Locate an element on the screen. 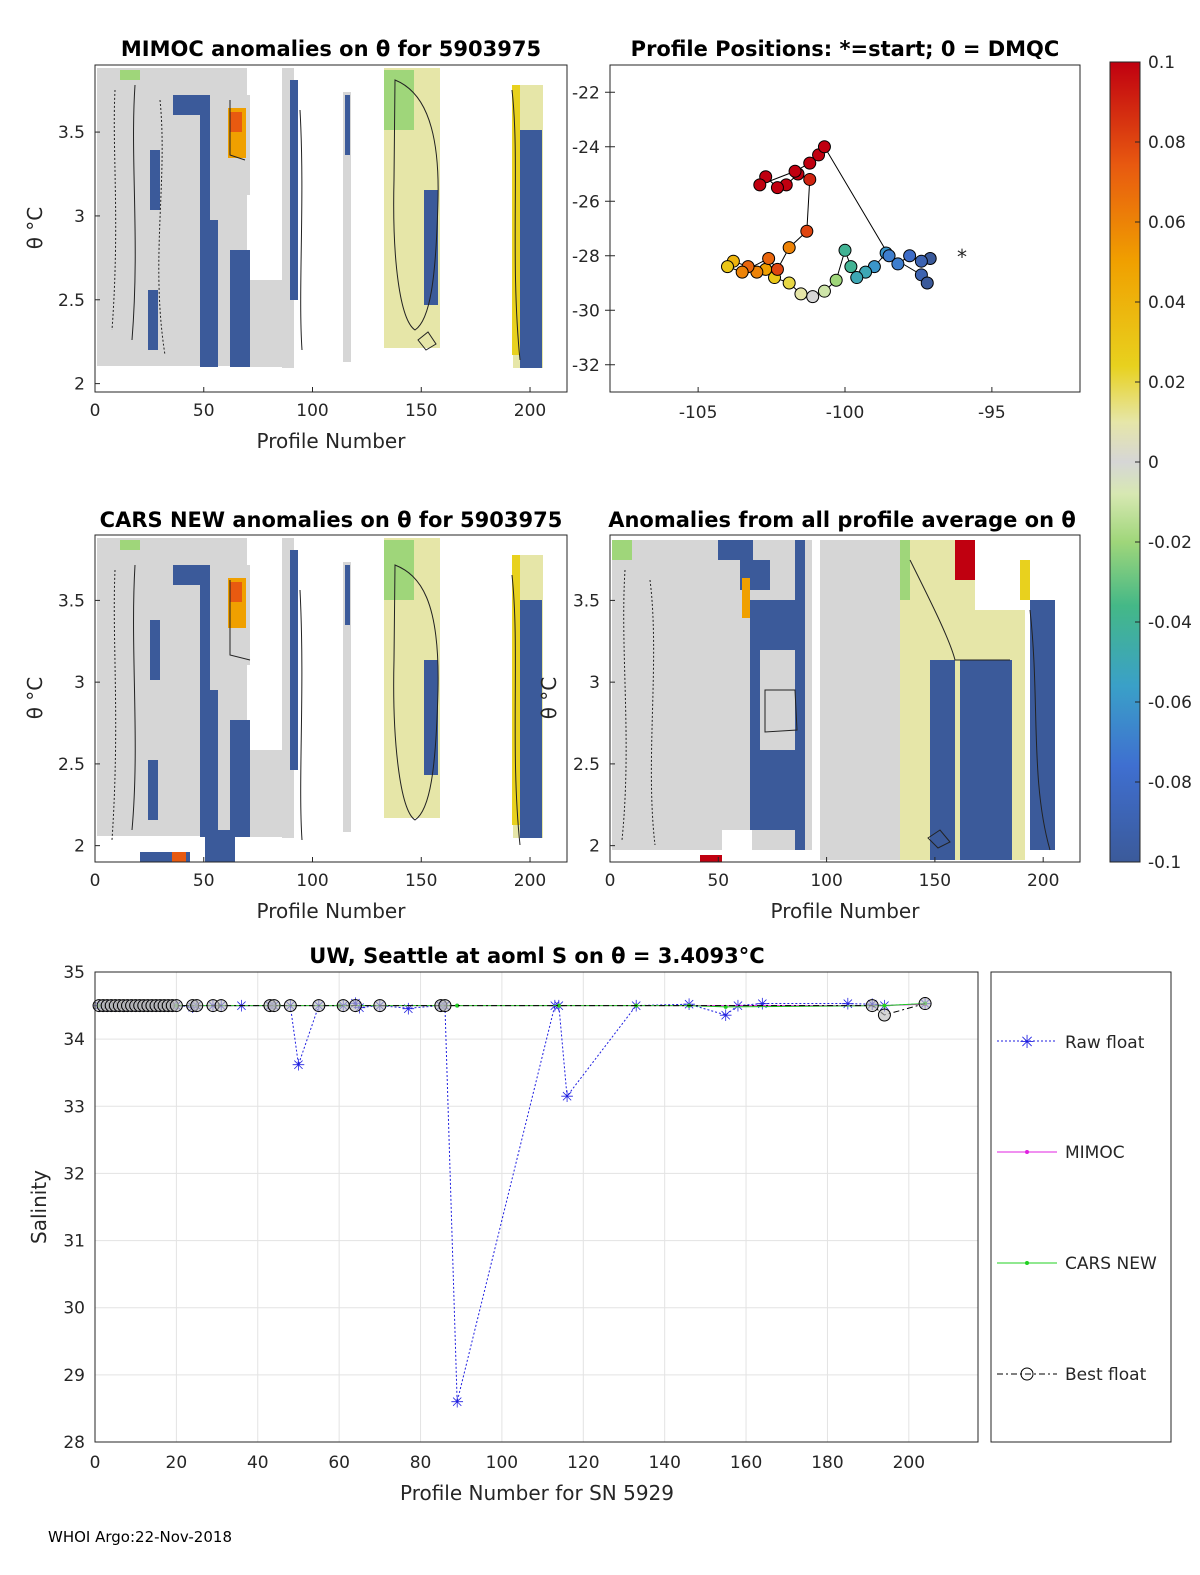  average-y-ticks: 2 2.5 3 3.5 is located at coordinates (594, 724).